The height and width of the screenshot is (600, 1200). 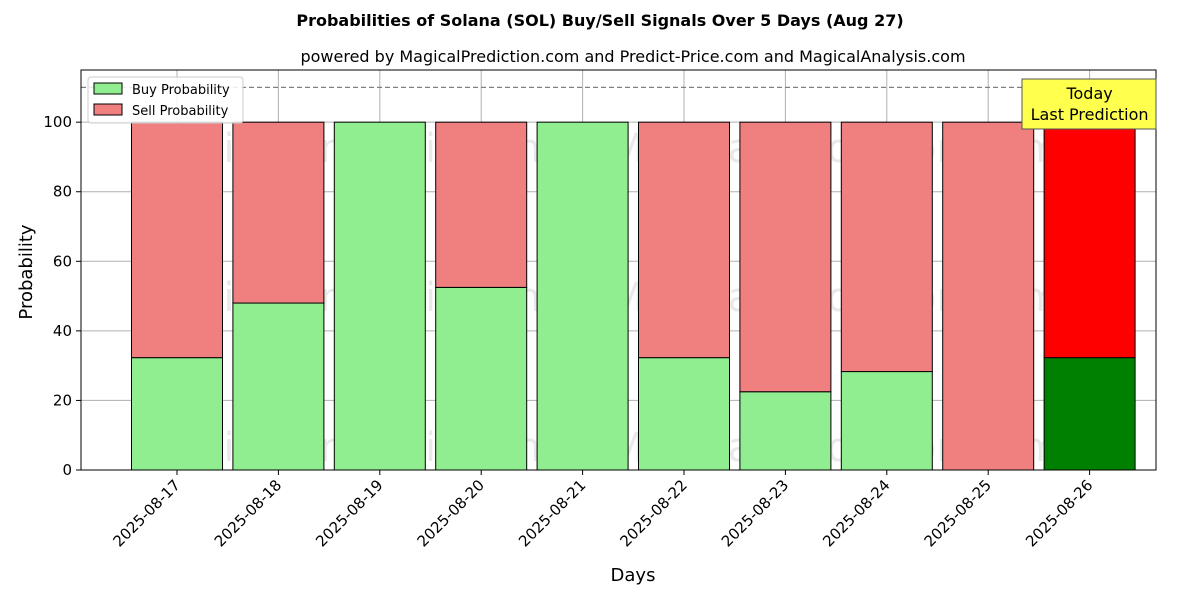 What do you see at coordinates (1088, 93) in the screenshot?
I see `annotation-text: Today` at bounding box center [1088, 93].